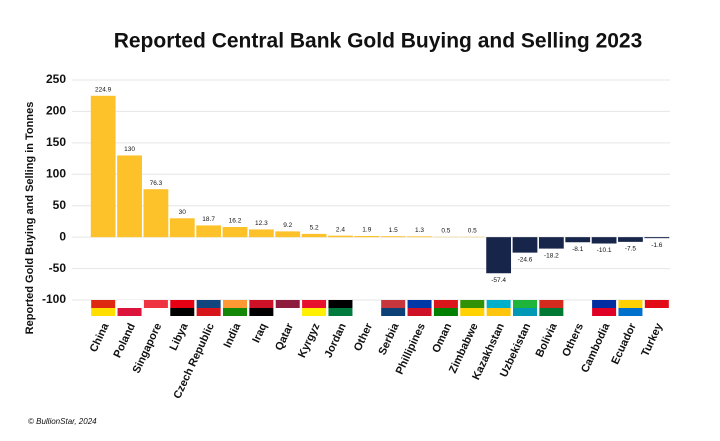  What do you see at coordinates (578, 249) in the screenshot?
I see `value-label: -8.1` at bounding box center [578, 249].